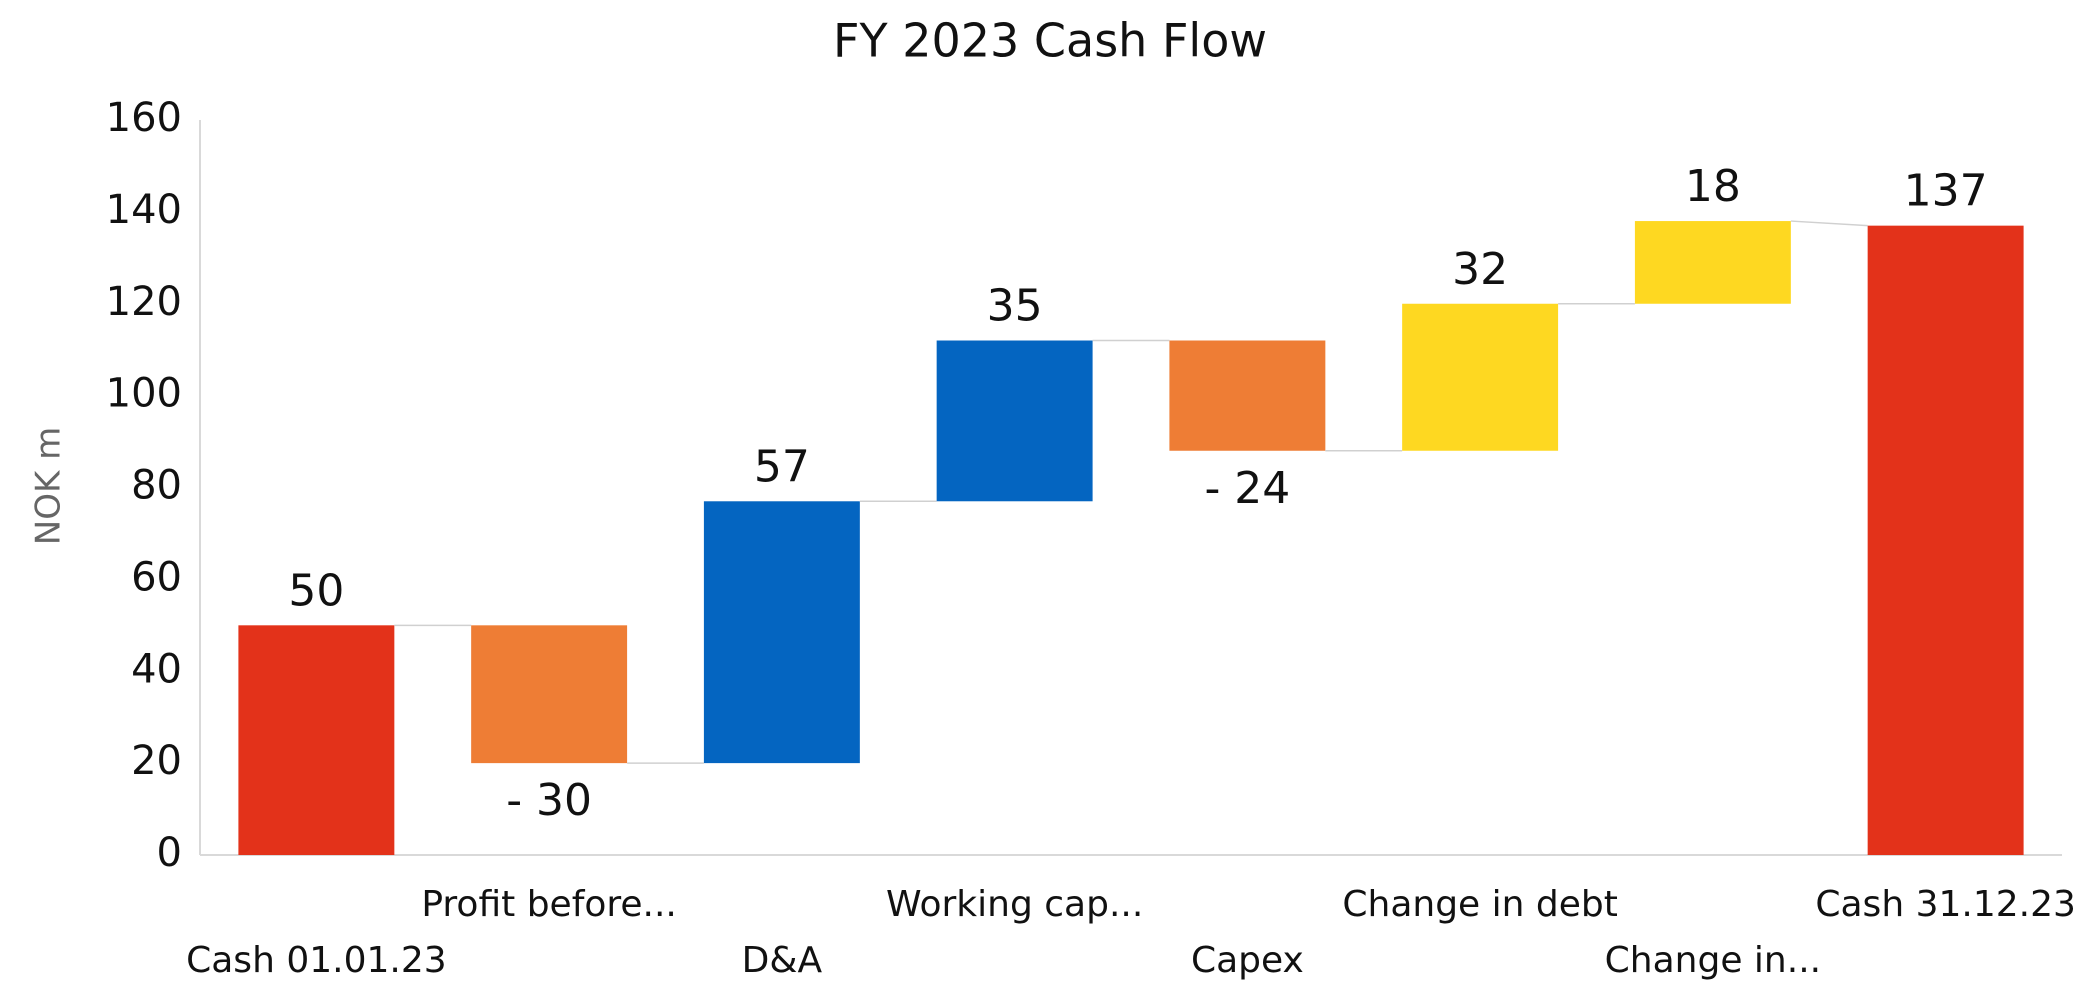  I want to click on x-tick-label: Capex, so click(1247, 960).